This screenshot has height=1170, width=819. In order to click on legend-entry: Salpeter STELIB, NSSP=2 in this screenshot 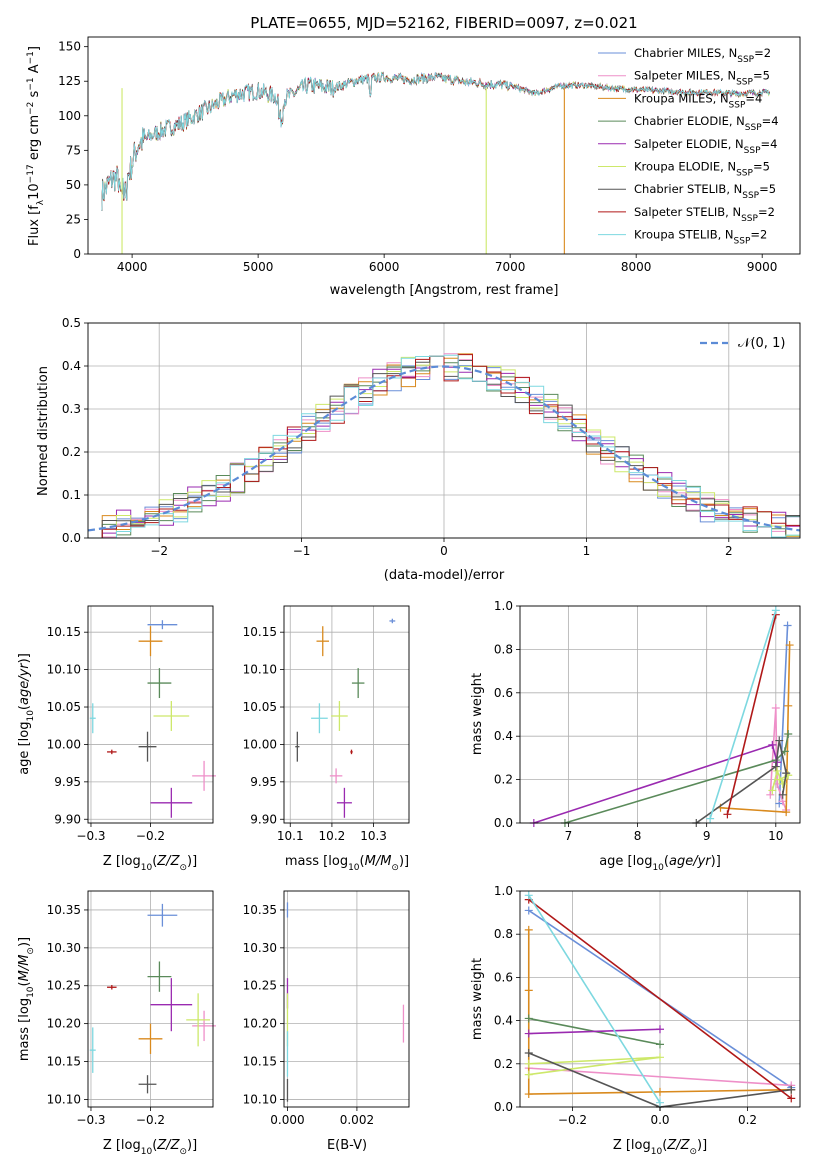, I will do `click(704, 214)`.